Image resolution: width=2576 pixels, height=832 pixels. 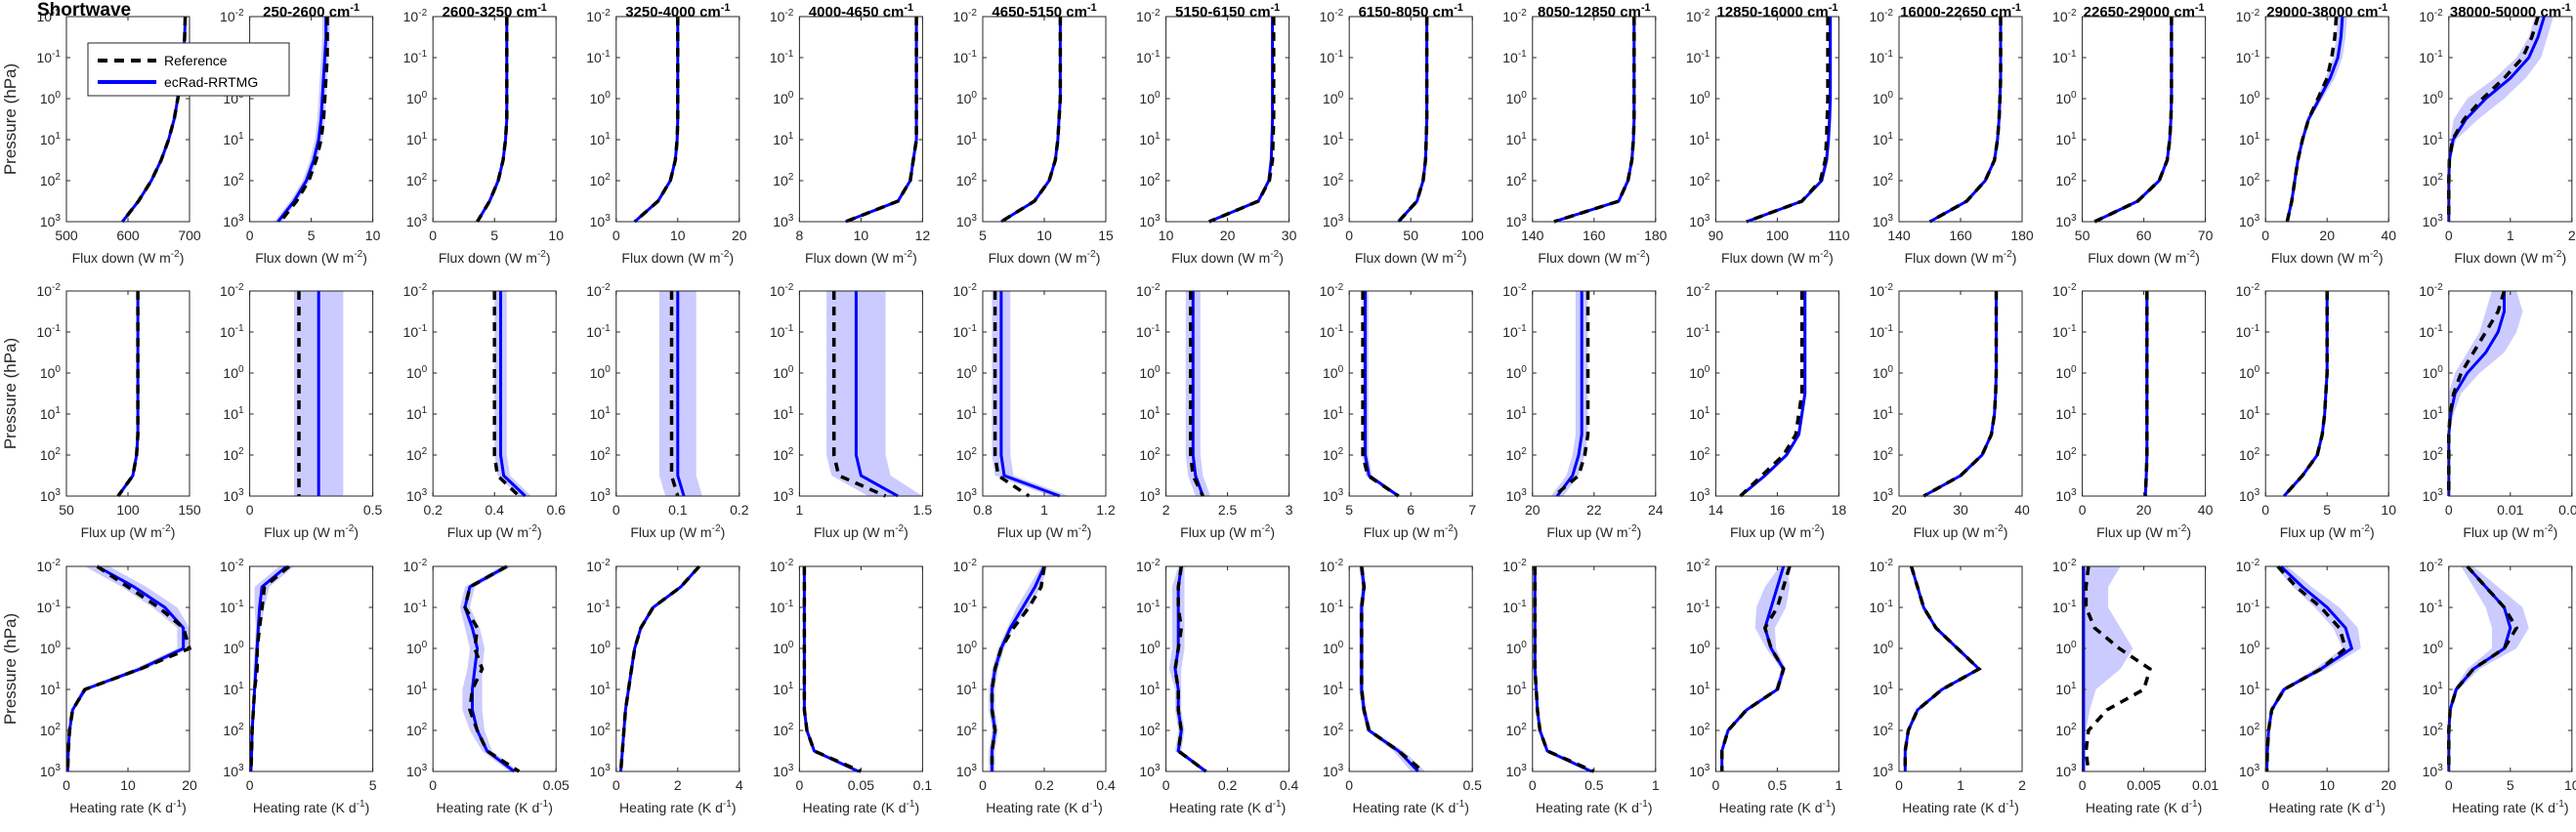 What do you see at coordinates (414, 180) in the screenshot?
I see `ytick-label-2-0-4-base: 10` at bounding box center [414, 180].